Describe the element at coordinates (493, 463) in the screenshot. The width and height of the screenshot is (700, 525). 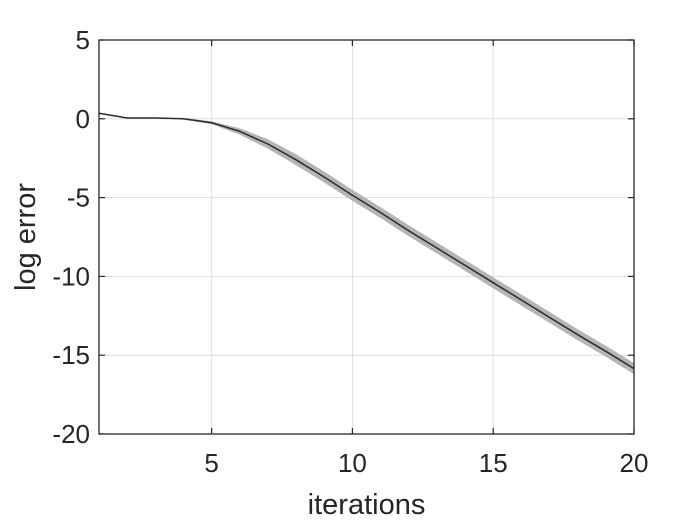
I see `x-tick-label: 15` at that location.